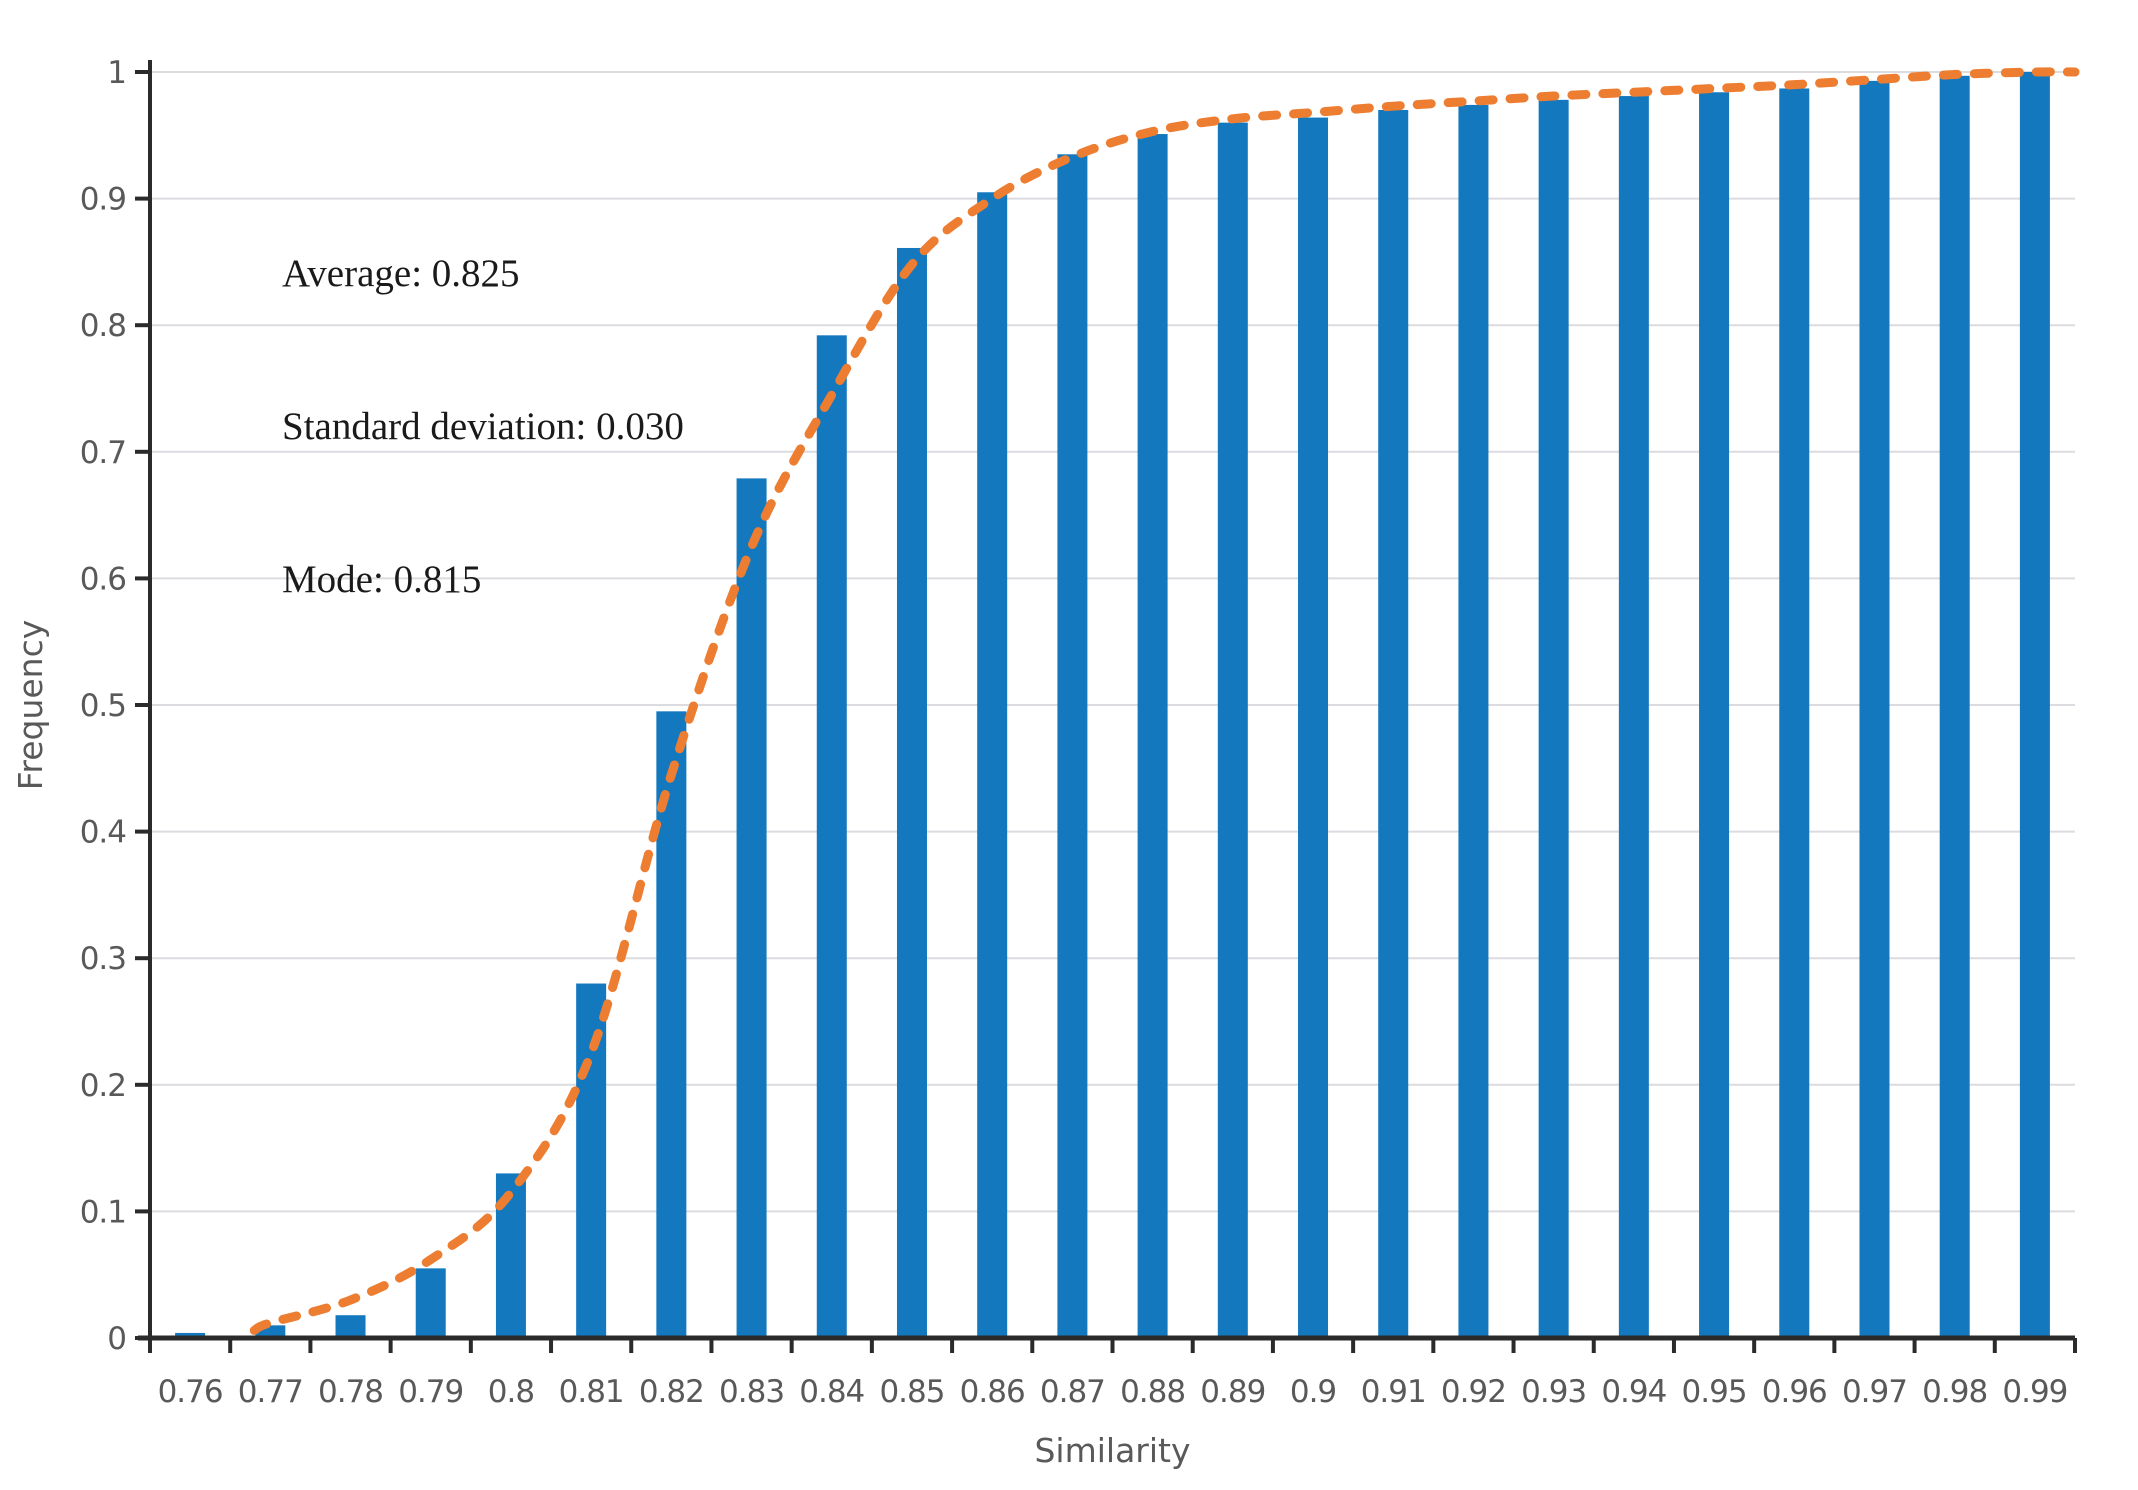 This screenshot has height=1490, width=2138. I want to click on x-tick-label: 0.76, so click(190, 1392).